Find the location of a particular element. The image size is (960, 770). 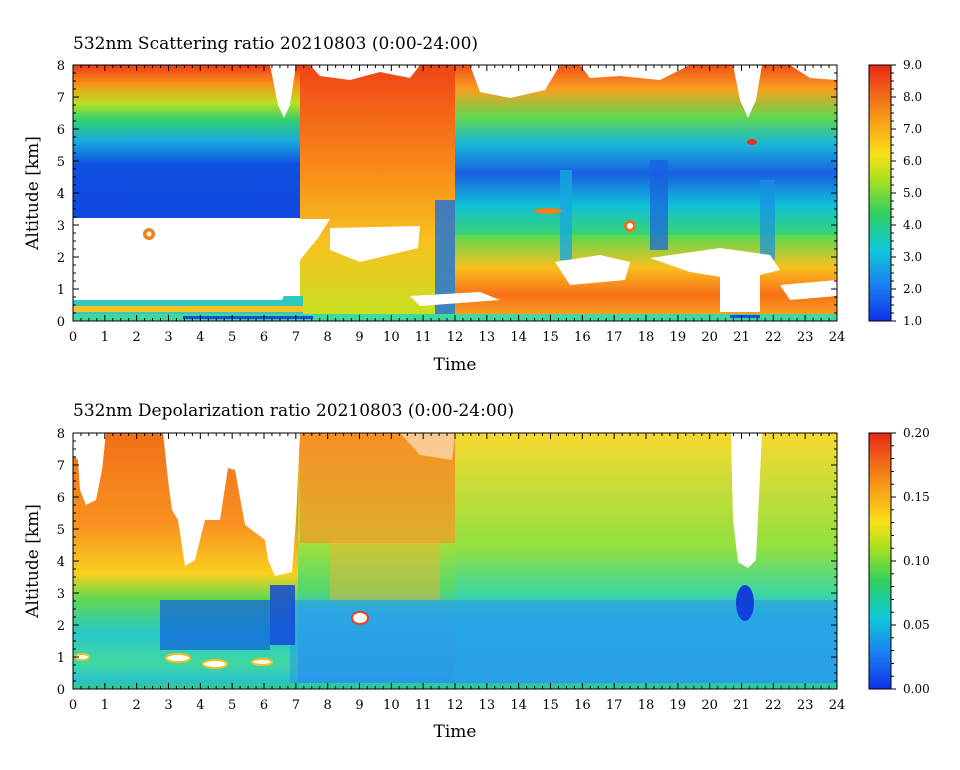

colorbar-tick-label: 0.00 is located at coordinates (916, 689).